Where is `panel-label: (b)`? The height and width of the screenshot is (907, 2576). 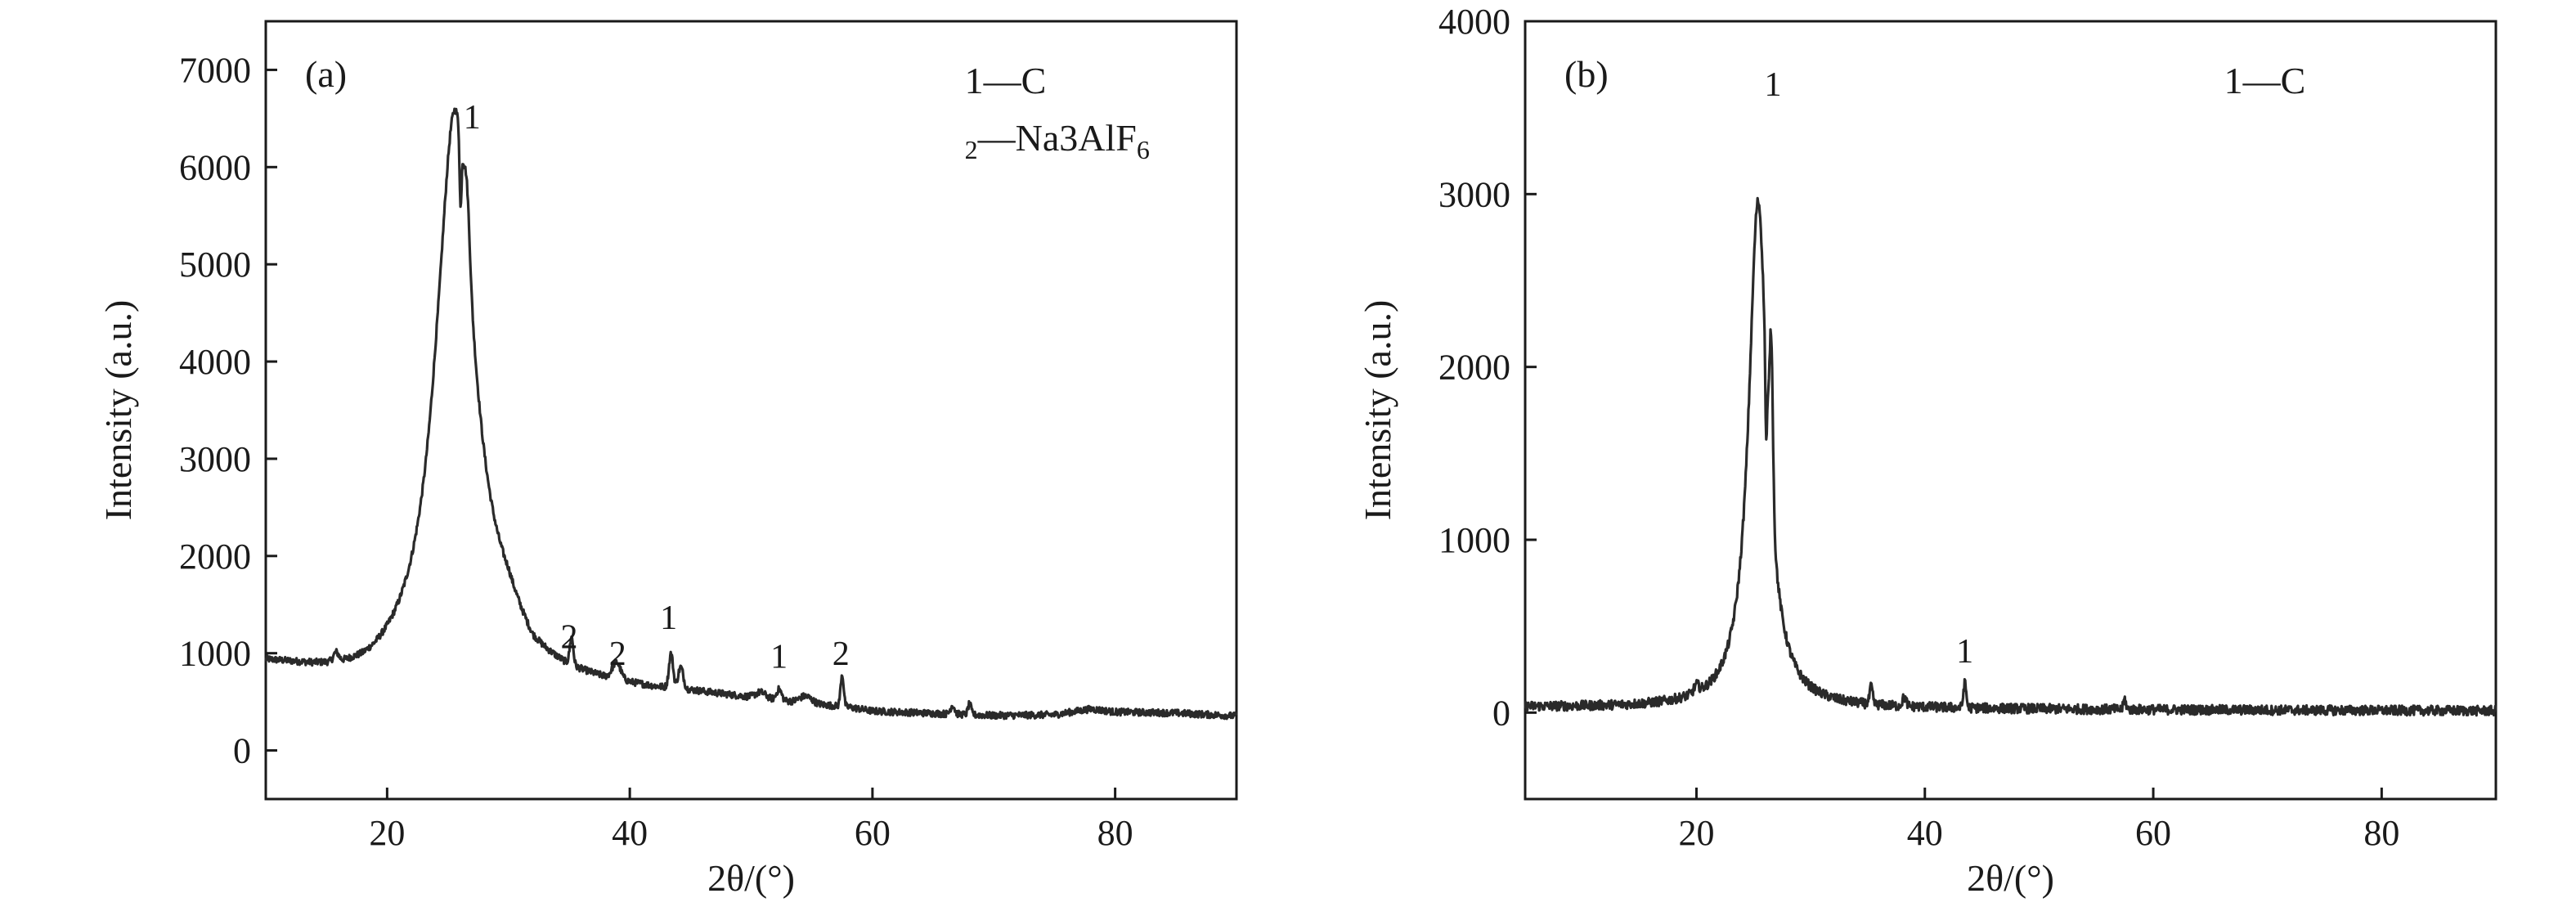
panel-label: (b) is located at coordinates (1586, 74).